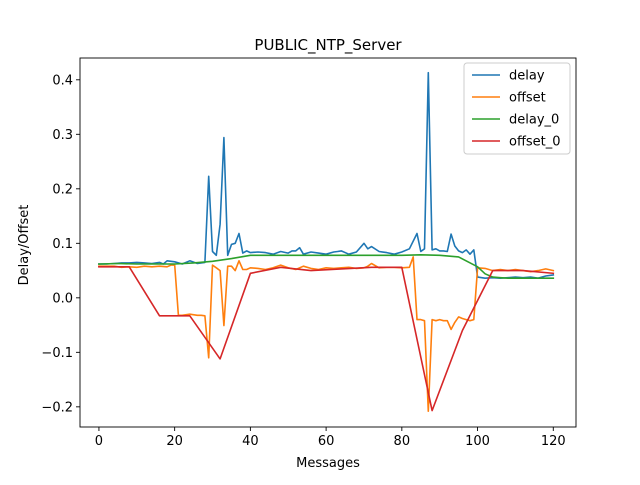 The image size is (640, 485). What do you see at coordinates (250, 441) in the screenshot?
I see `x-tick-label: 40` at bounding box center [250, 441].